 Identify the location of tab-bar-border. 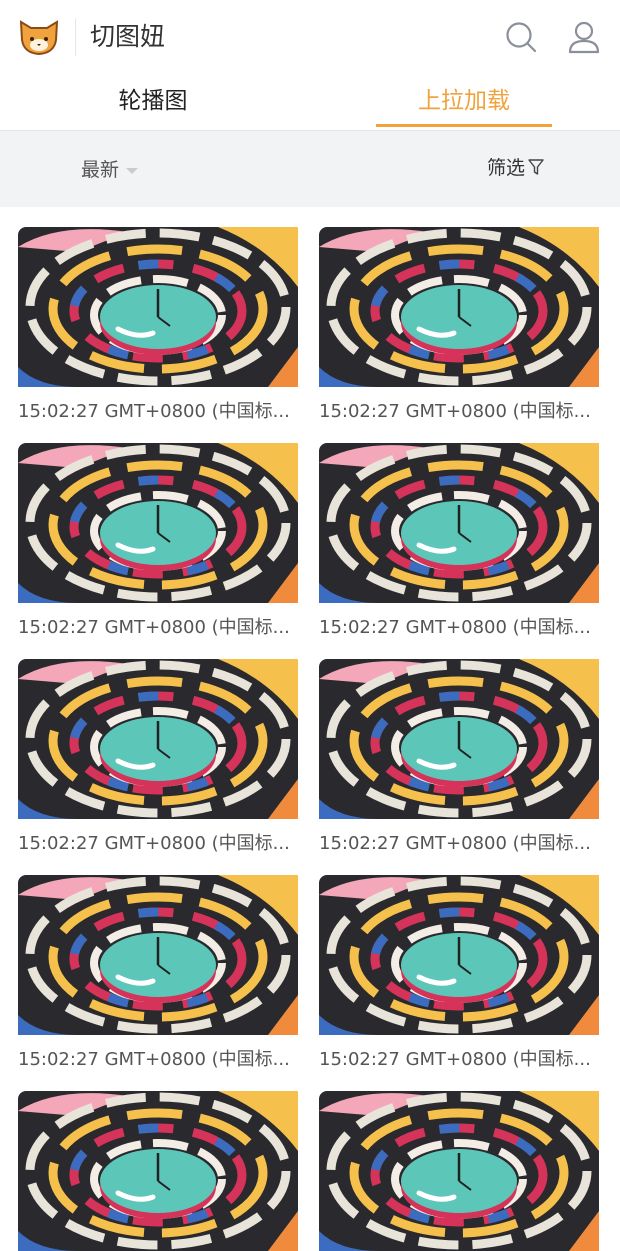
(310, 130).